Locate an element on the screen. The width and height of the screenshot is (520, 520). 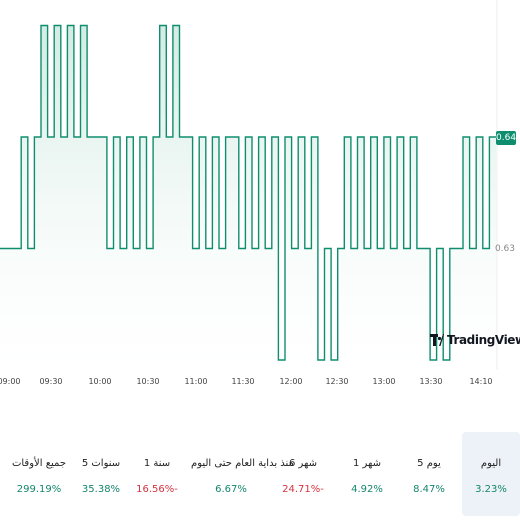
tradingview-logo-icon is located at coordinates (437, 340).